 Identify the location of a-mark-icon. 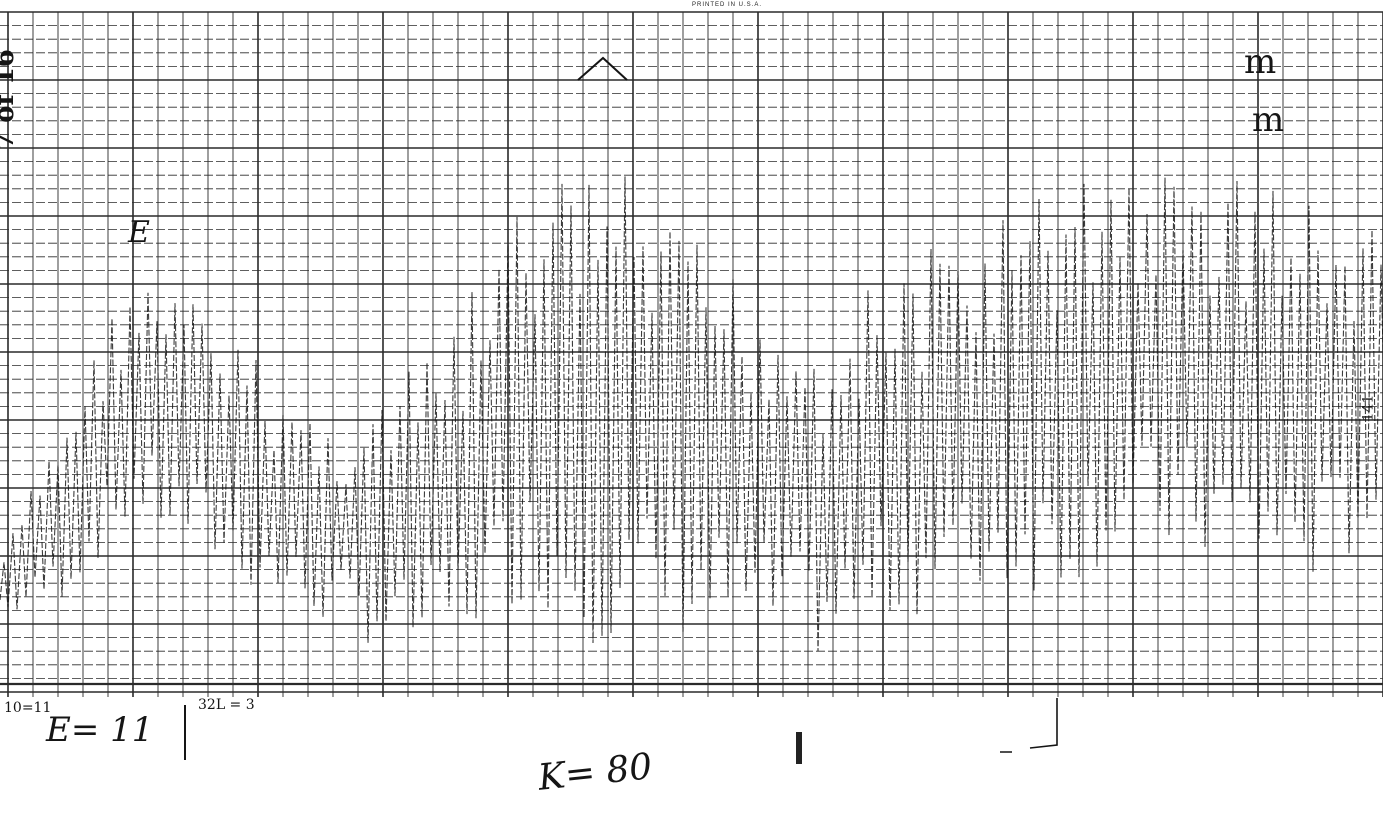
(602, 68).